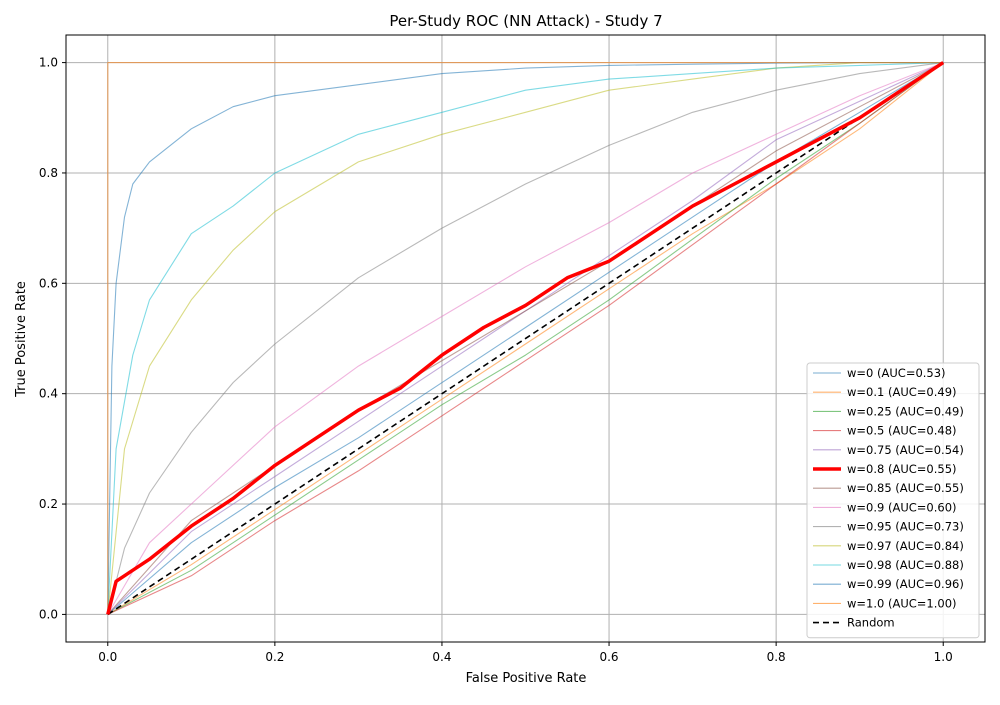 The image size is (1000, 705). I want to click on x-axis-label: False Positive Rate, so click(526, 678).